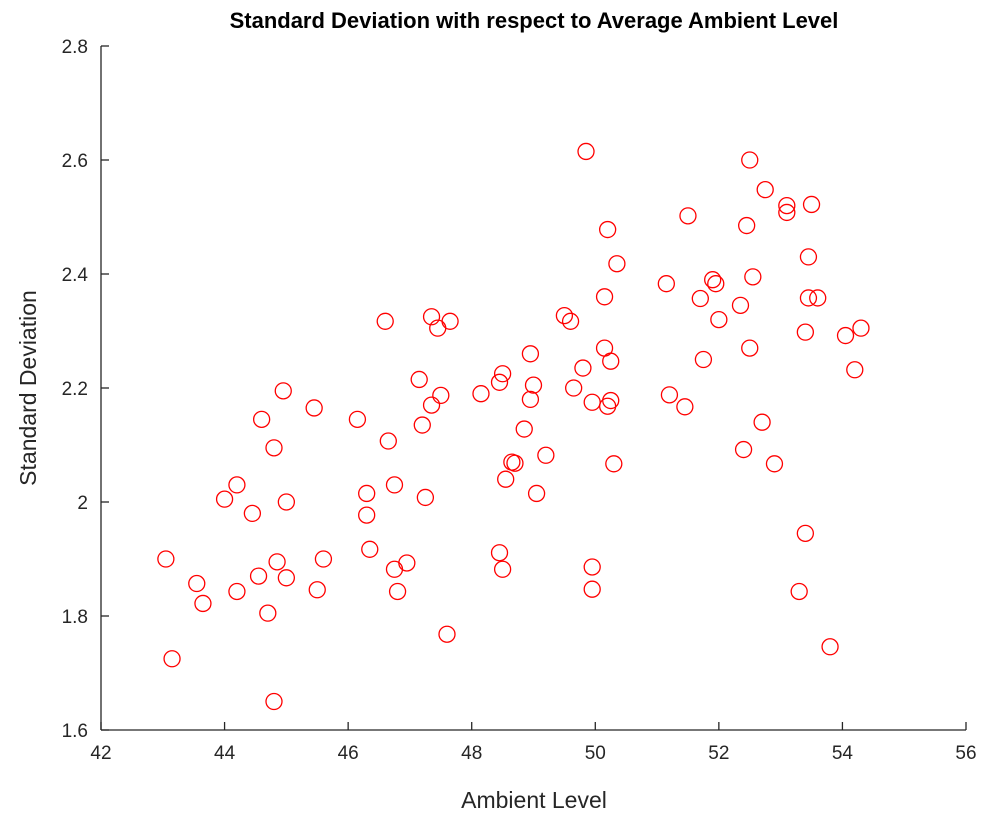  What do you see at coordinates (75, 731) in the screenshot?
I see `y-tick-label: 1.6` at bounding box center [75, 731].